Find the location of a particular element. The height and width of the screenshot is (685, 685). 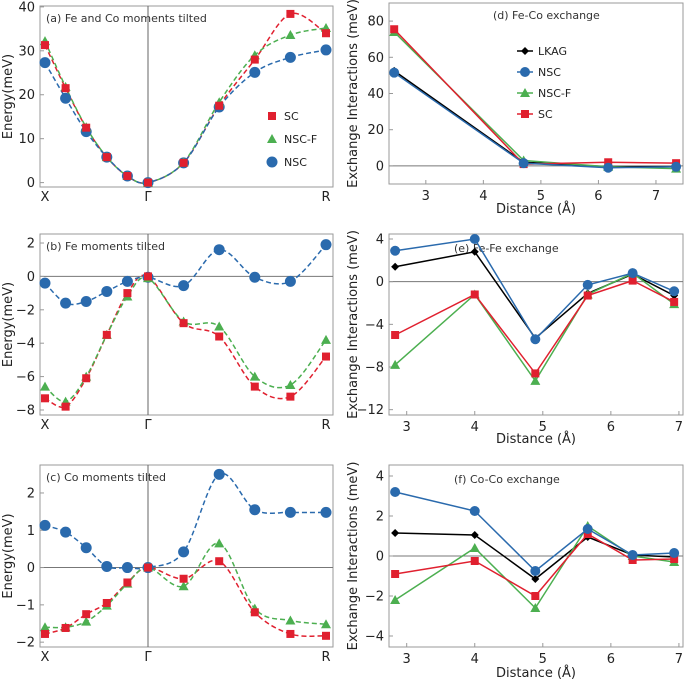

legend-marker-lkag is located at coordinates (525, 51).